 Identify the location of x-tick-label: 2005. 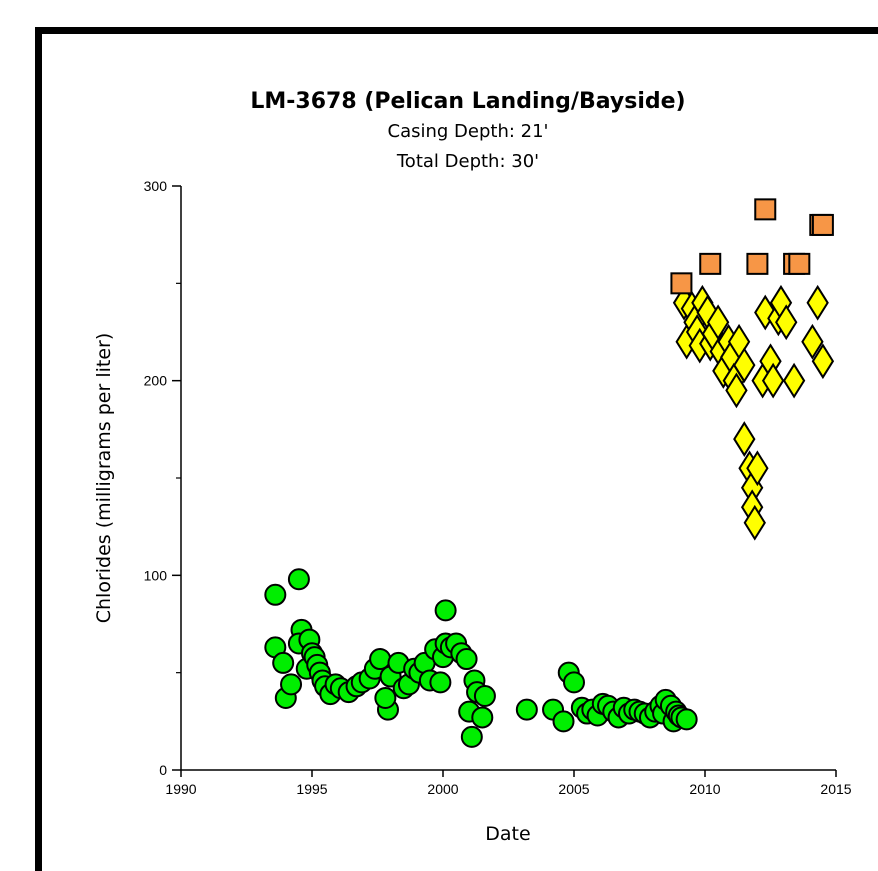
(573, 789).